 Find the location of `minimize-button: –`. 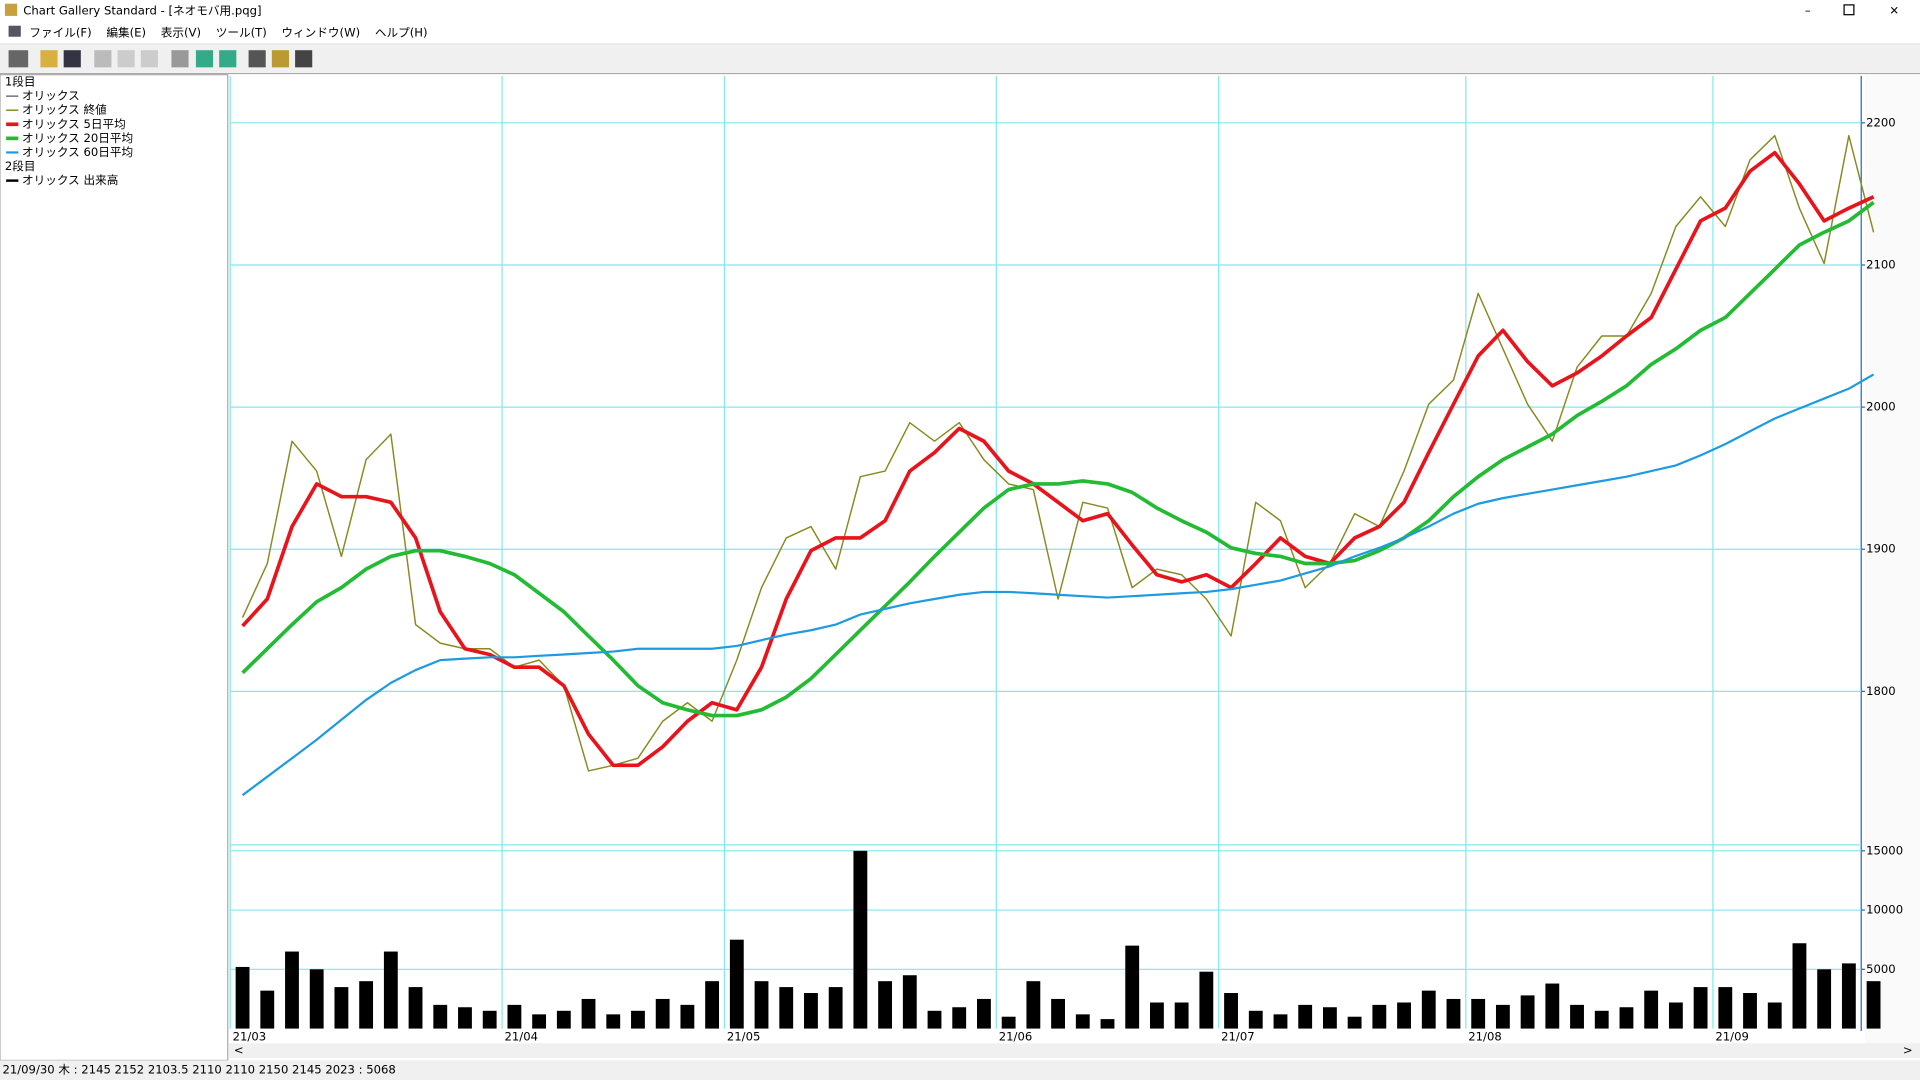

minimize-button: – is located at coordinates (1808, 11).